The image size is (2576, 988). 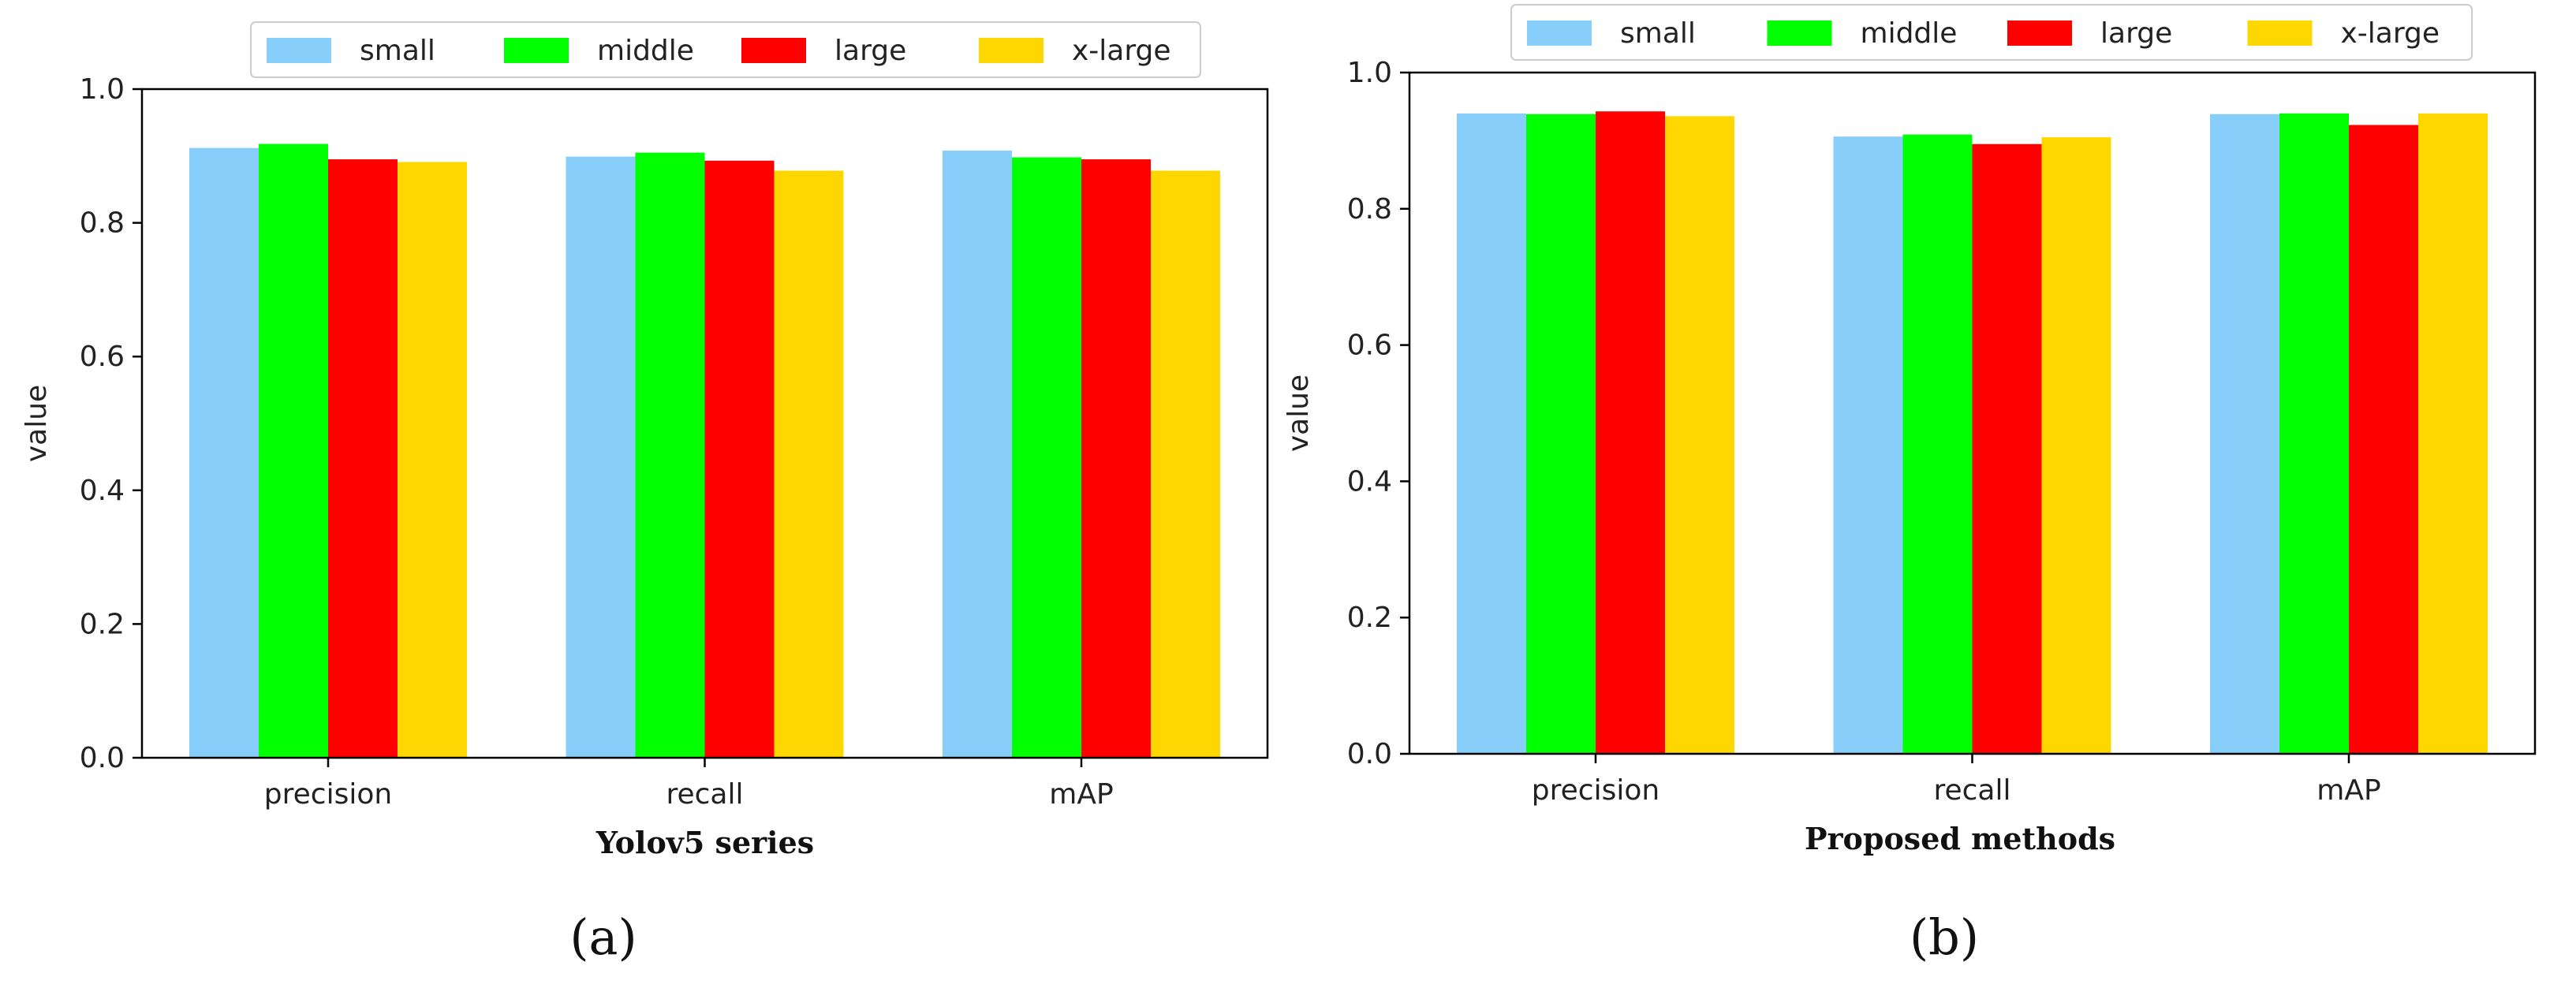 What do you see at coordinates (1960, 839) in the screenshot?
I see `x-axis-title: Proposed methods` at bounding box center [1960, 839].